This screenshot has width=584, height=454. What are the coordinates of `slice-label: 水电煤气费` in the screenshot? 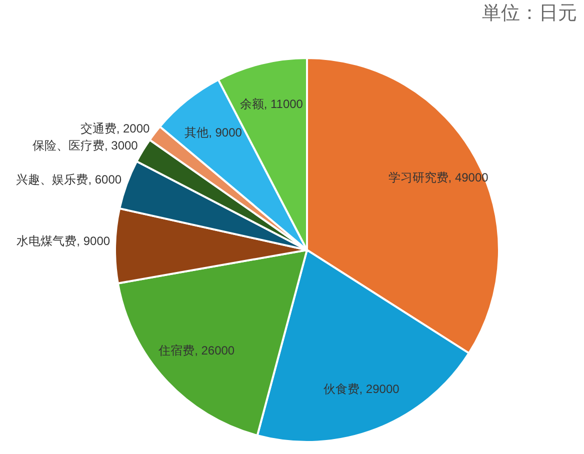 It's located at (46, 241).